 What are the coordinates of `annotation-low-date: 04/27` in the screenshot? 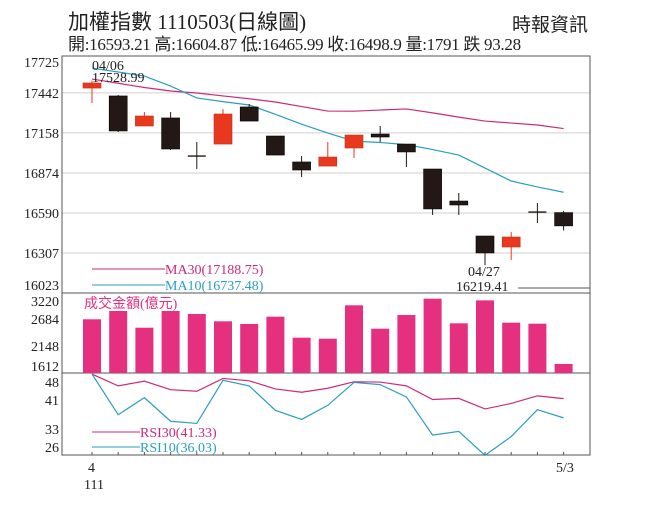 It's located at (484, 272).